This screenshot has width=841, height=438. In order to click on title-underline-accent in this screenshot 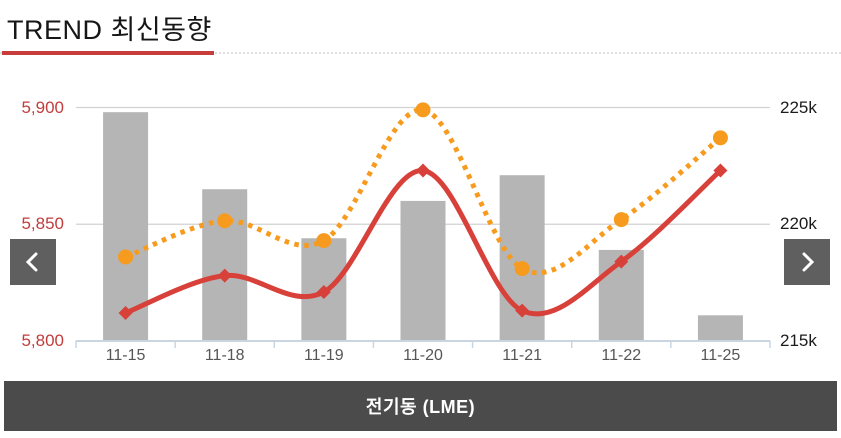, I will do `click(108, 53)`.